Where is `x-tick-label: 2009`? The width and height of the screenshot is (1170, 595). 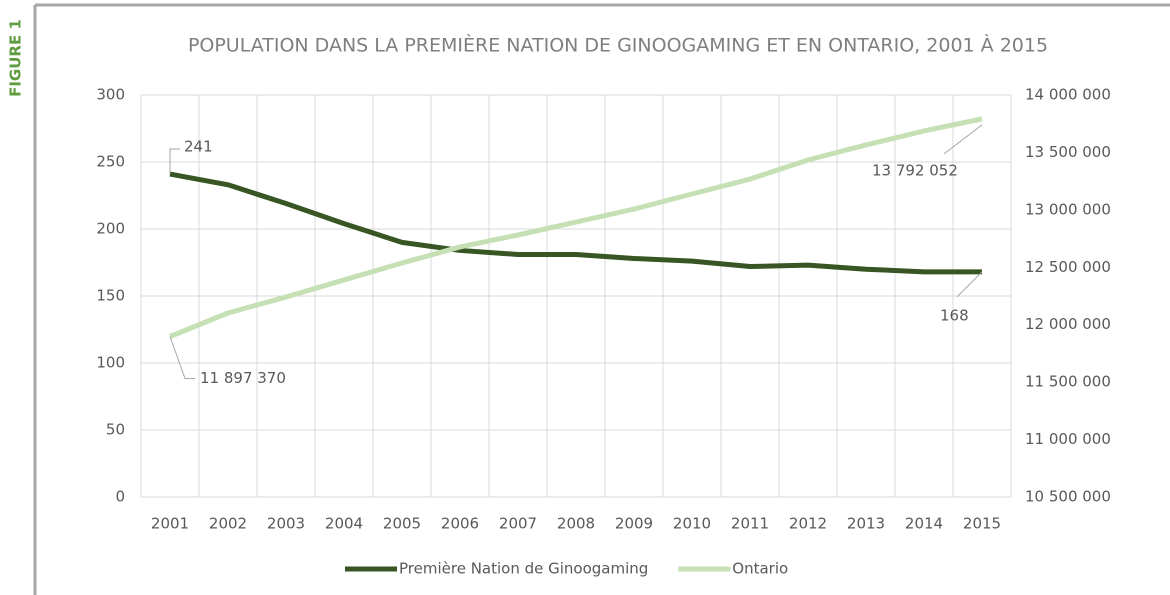 x-tick-label: 2009 is located at coordinates (634, 524).